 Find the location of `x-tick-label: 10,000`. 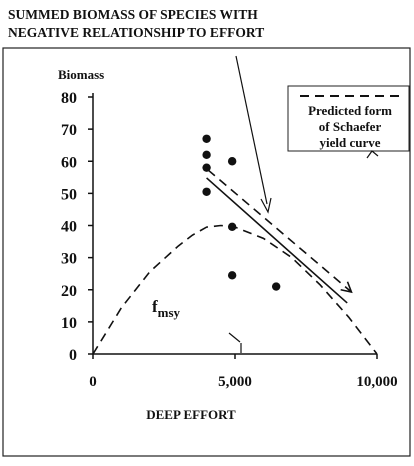

x-tick-label: 10,000 is located at coordinates (376, 382).